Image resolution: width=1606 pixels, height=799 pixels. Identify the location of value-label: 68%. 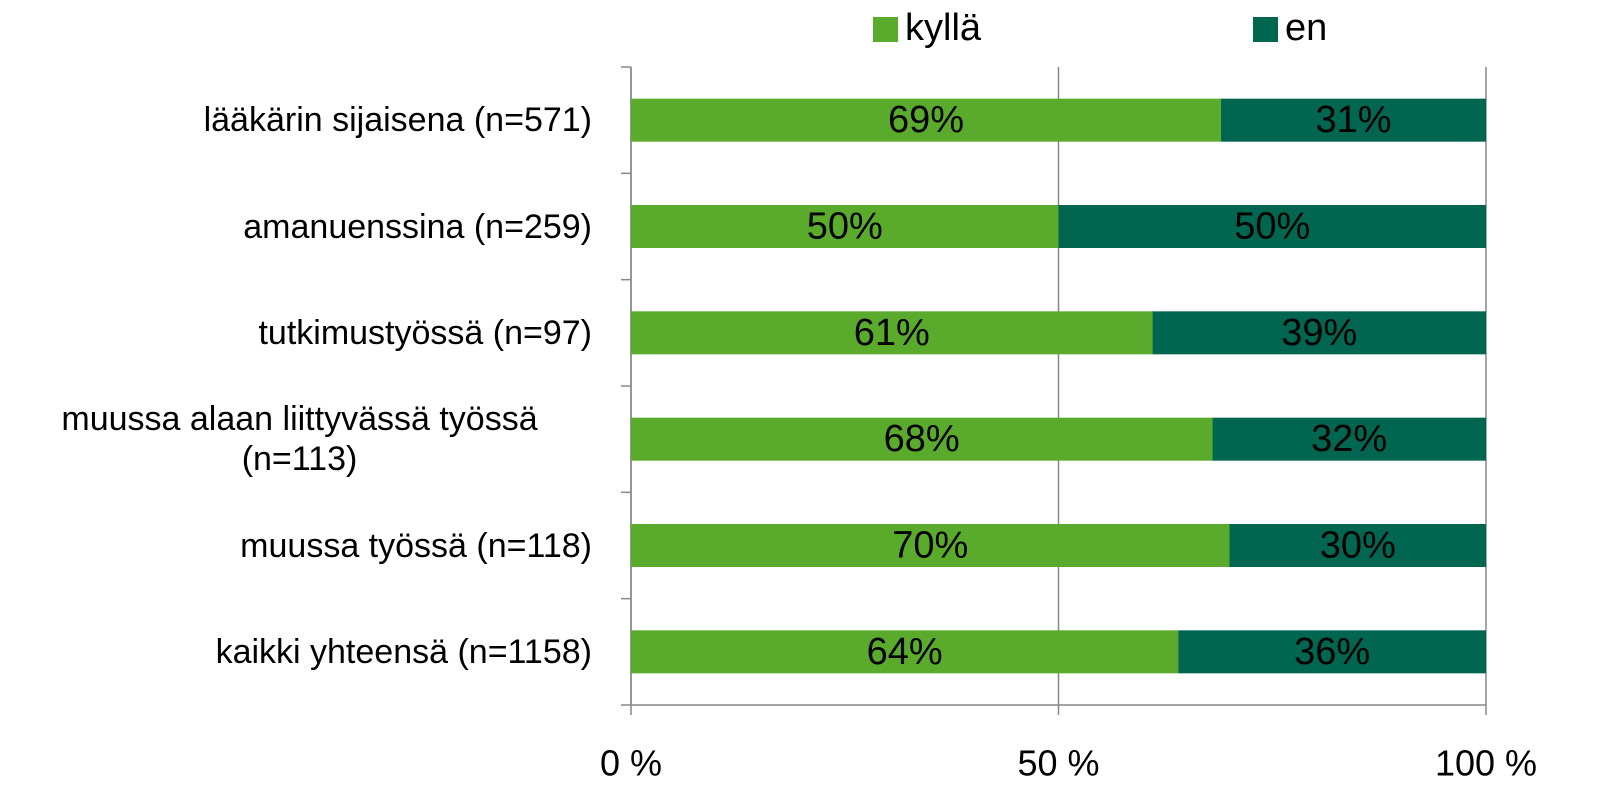
(922, 439).